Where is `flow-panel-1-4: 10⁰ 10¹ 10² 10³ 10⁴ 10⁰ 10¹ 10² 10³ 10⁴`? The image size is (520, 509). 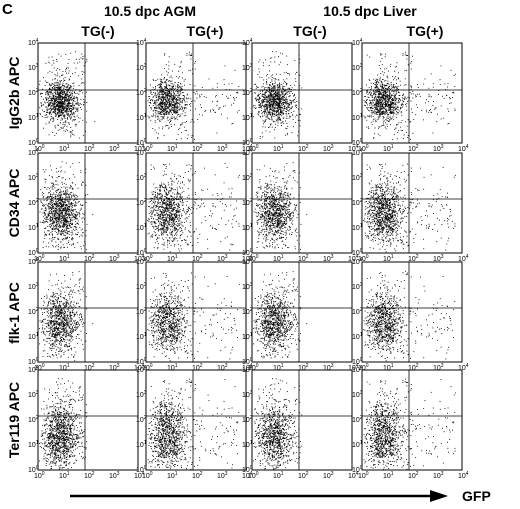
flow-panel-1-4: 10⁰ 10¹ 10² 10³ 10⁴ 10⁰ 10¹ 10² 10³ 10⁴ is located at coordinates (410, 95).